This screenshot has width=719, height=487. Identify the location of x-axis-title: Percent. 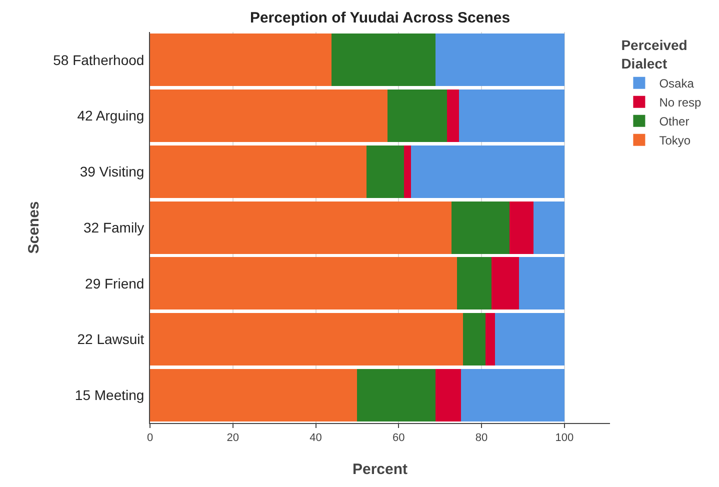
(380, 469).